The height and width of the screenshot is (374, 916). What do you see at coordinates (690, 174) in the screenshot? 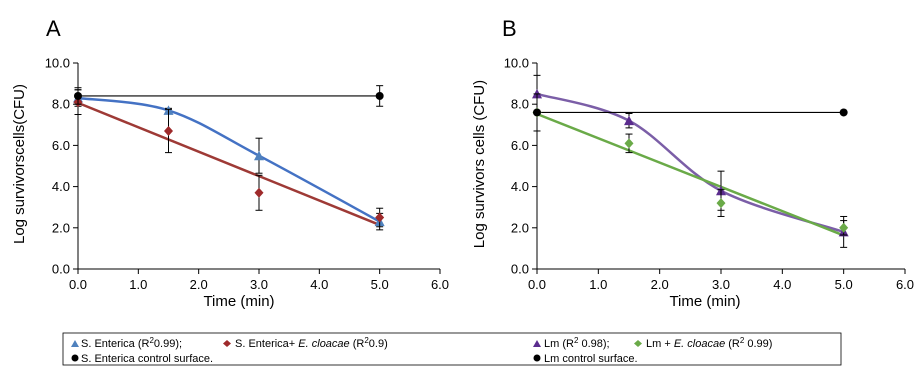
I see `series-line-lm_ec` at bounding box center [690, 174].